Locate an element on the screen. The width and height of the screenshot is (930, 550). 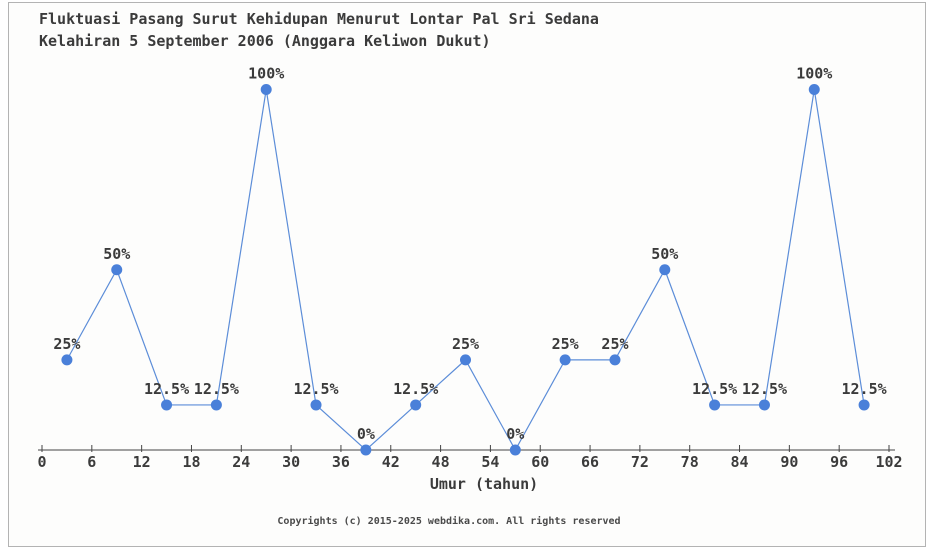
x-axis-tick-label: 72 is located at coordinates (640, 462).